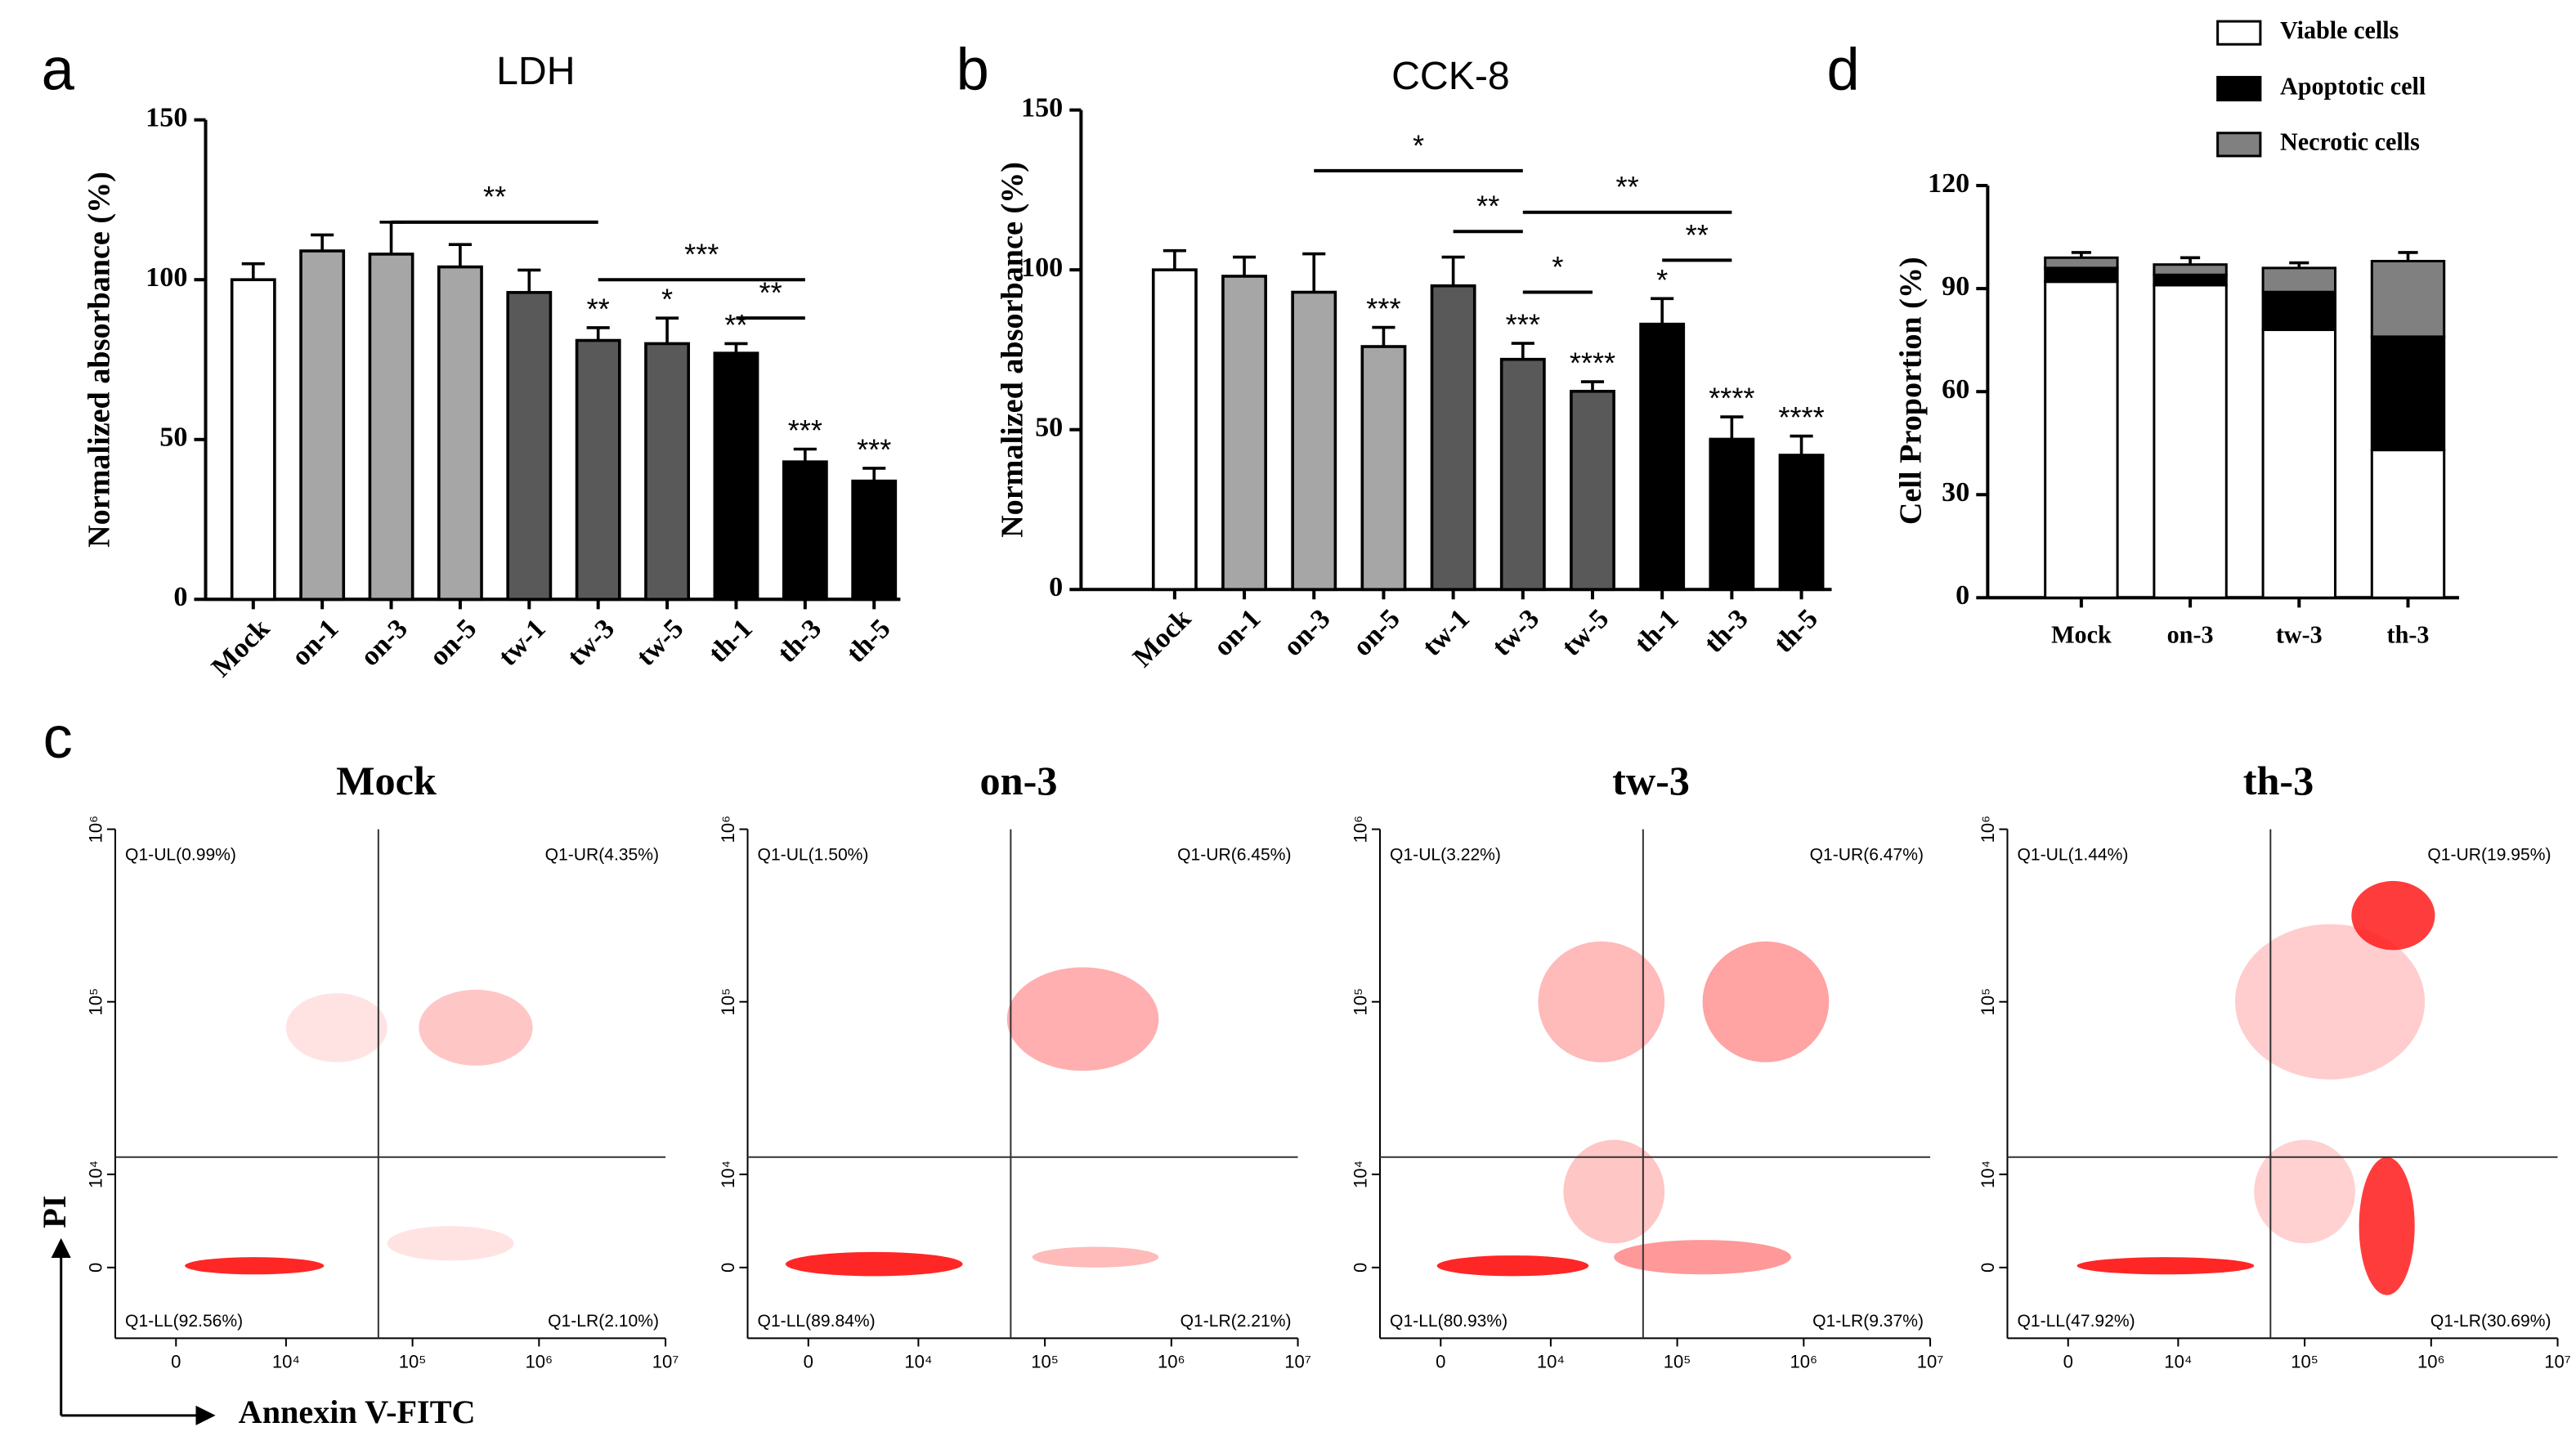 The image size is (2576, 1445). Describe the element at coordinates (522, 643) in the screenshot. I see `x-tick-label: tw-1` at that location.